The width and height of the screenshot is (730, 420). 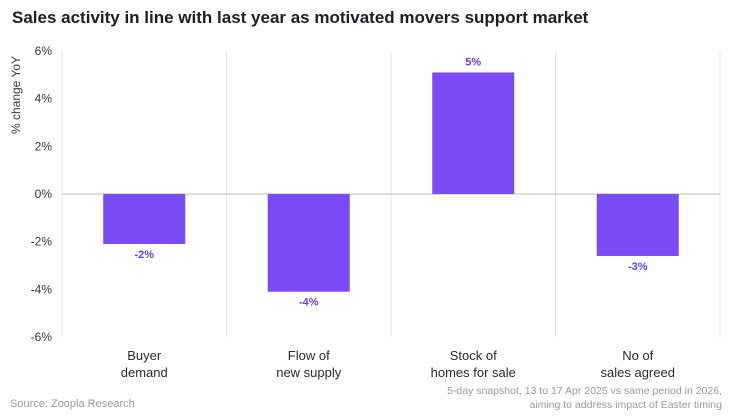 What do you see at coordinates (44, 99) in the screenshot?
I see `y-tick-label: 4%` at bounding box center [44, 99].